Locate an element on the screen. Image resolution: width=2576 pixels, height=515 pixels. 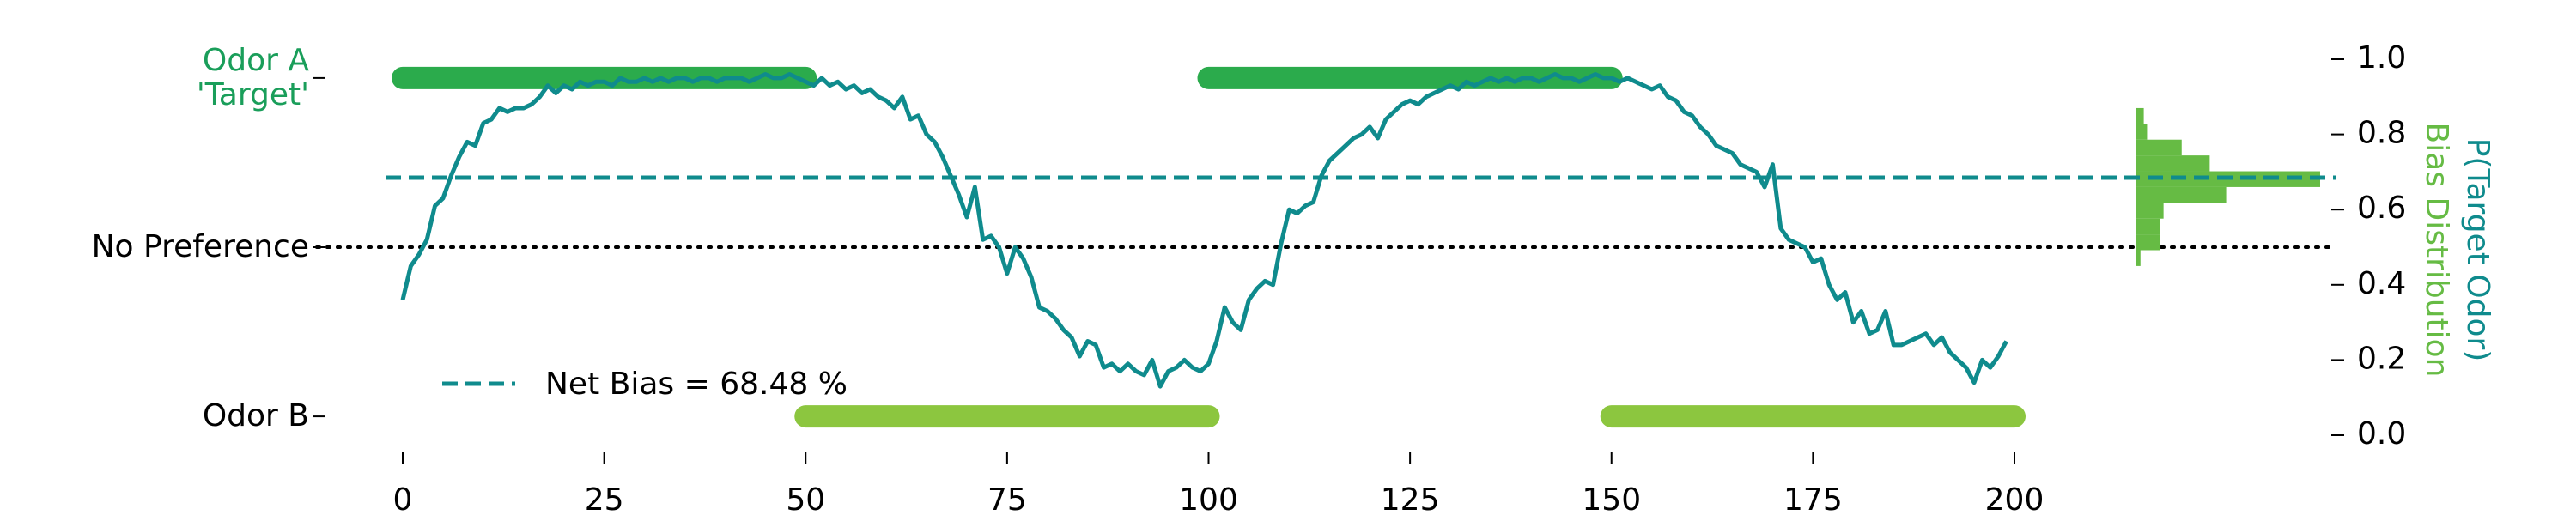
y-tick-label: 1.0 is located at coordinates (2382, 58).